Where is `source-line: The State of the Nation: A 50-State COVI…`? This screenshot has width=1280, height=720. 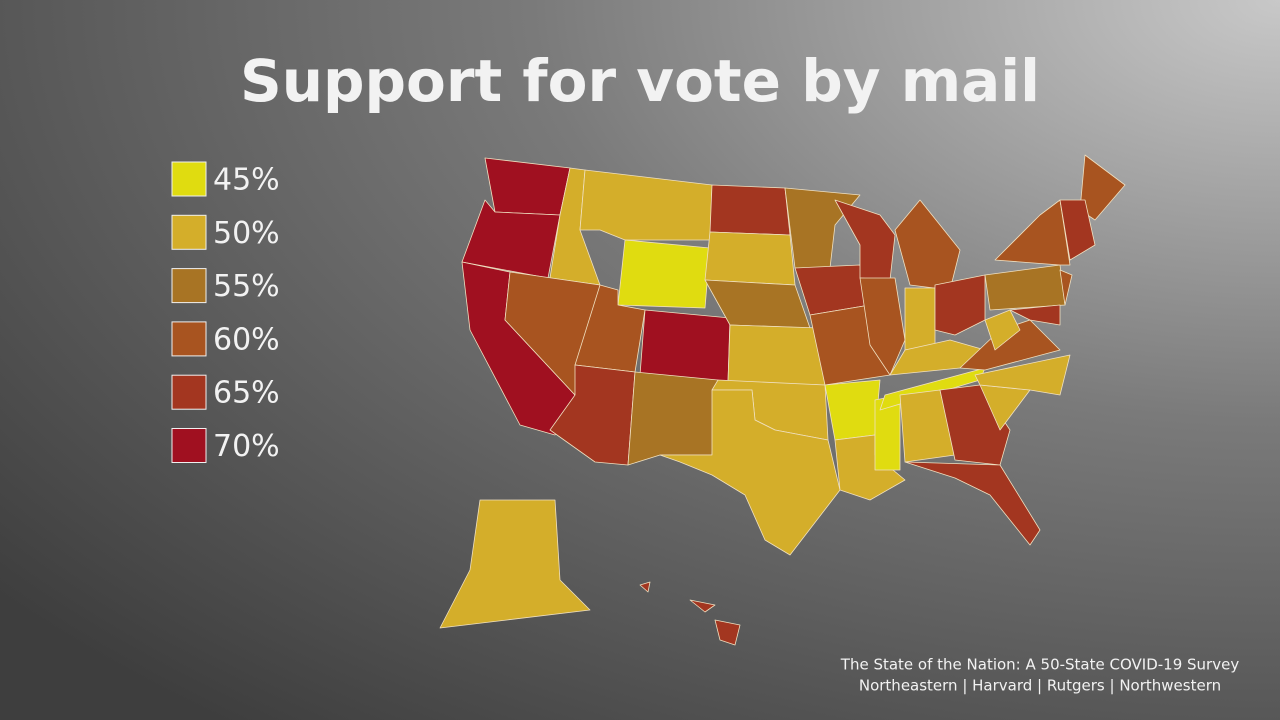 source-line: The State of the Nation: A 50-State COVI… is located at coordinates (1040, 665).